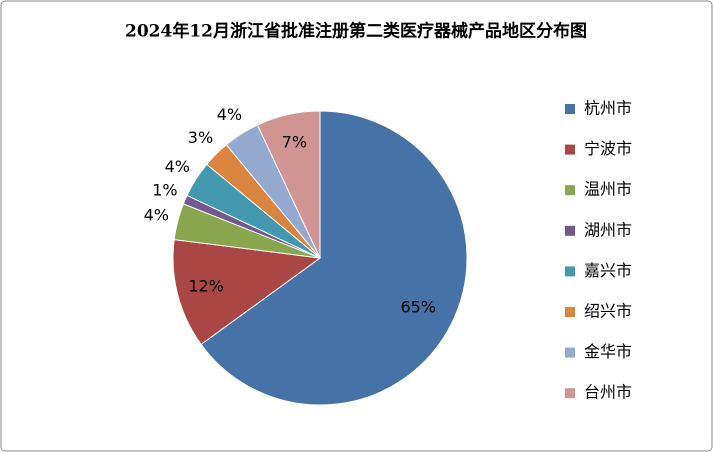 The image size is (713, 452). What do you see at coordinates (294, 142) in the screenshot?
I see `data-label: 7%` at bounding box center [294, 142].